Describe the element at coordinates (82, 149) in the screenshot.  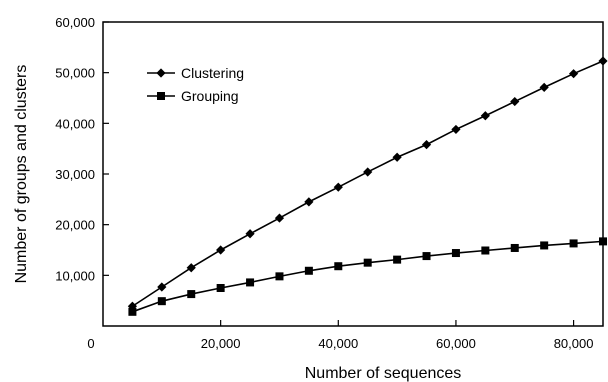
I see `y-axis: 10,000 20,000 30,000 40,000 50,000 60,000` at that location.